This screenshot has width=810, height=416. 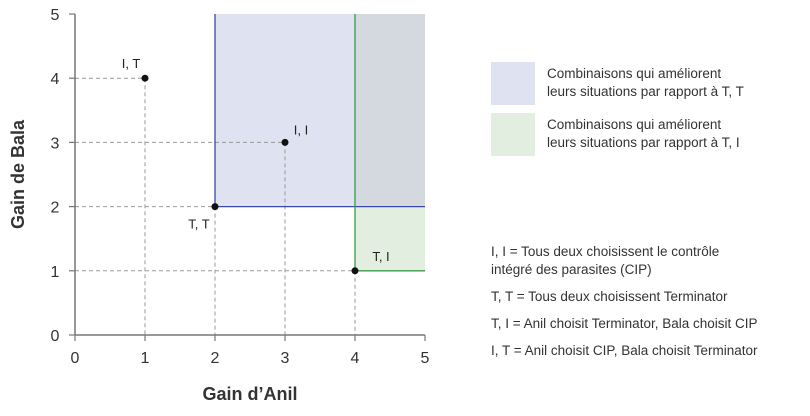 What do you see at coordinates (145, 358) in the screenshot?
I see `x-tick-label-1: 1` at bounding box center [145, 358].